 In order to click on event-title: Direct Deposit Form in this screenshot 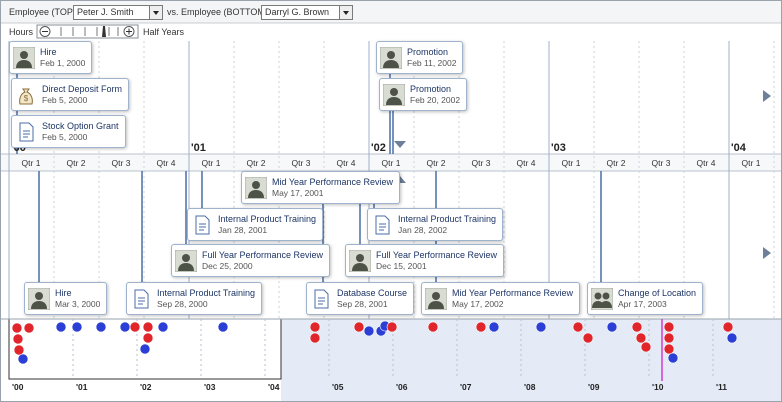, I will do `click(82, 88)`.